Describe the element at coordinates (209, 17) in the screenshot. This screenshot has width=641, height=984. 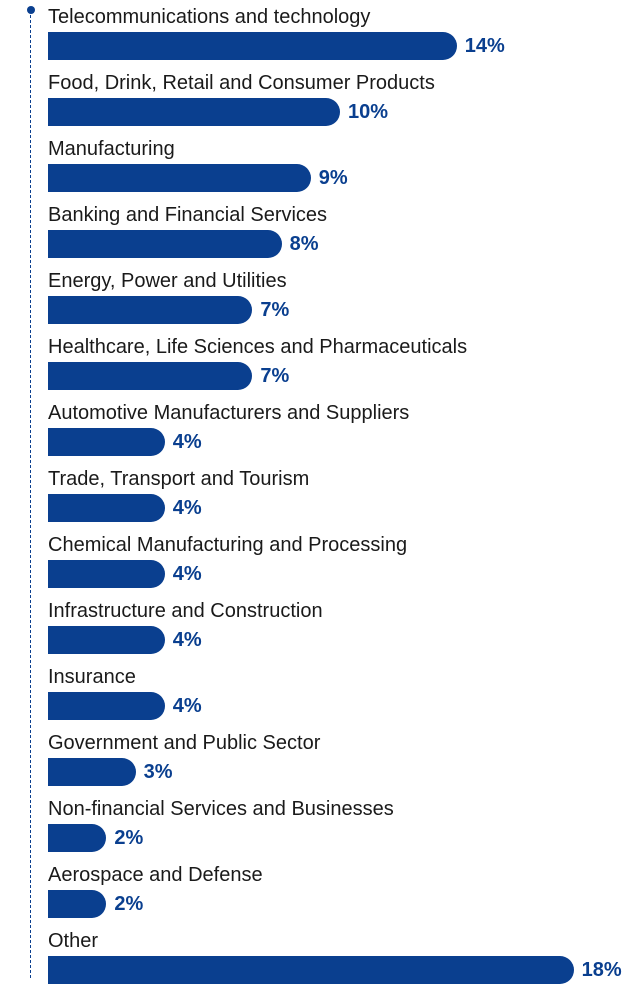
I see `category-label: Telecommunications and technology` at that location.